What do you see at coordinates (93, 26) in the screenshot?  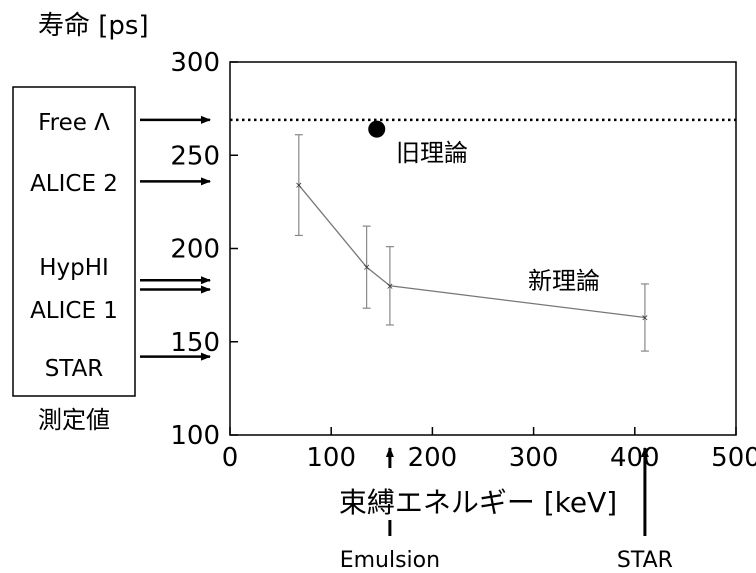 I see `y-axis-label: 寿命 [ps]` at bounding box center [93, 26].